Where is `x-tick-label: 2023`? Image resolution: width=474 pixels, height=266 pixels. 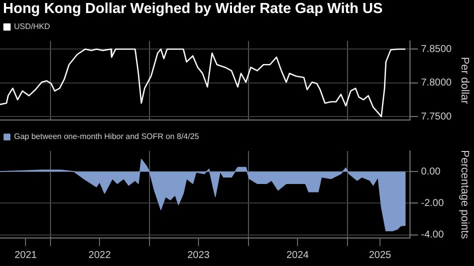 x-tick-label: 2023 is located at coordinates (198, 255).